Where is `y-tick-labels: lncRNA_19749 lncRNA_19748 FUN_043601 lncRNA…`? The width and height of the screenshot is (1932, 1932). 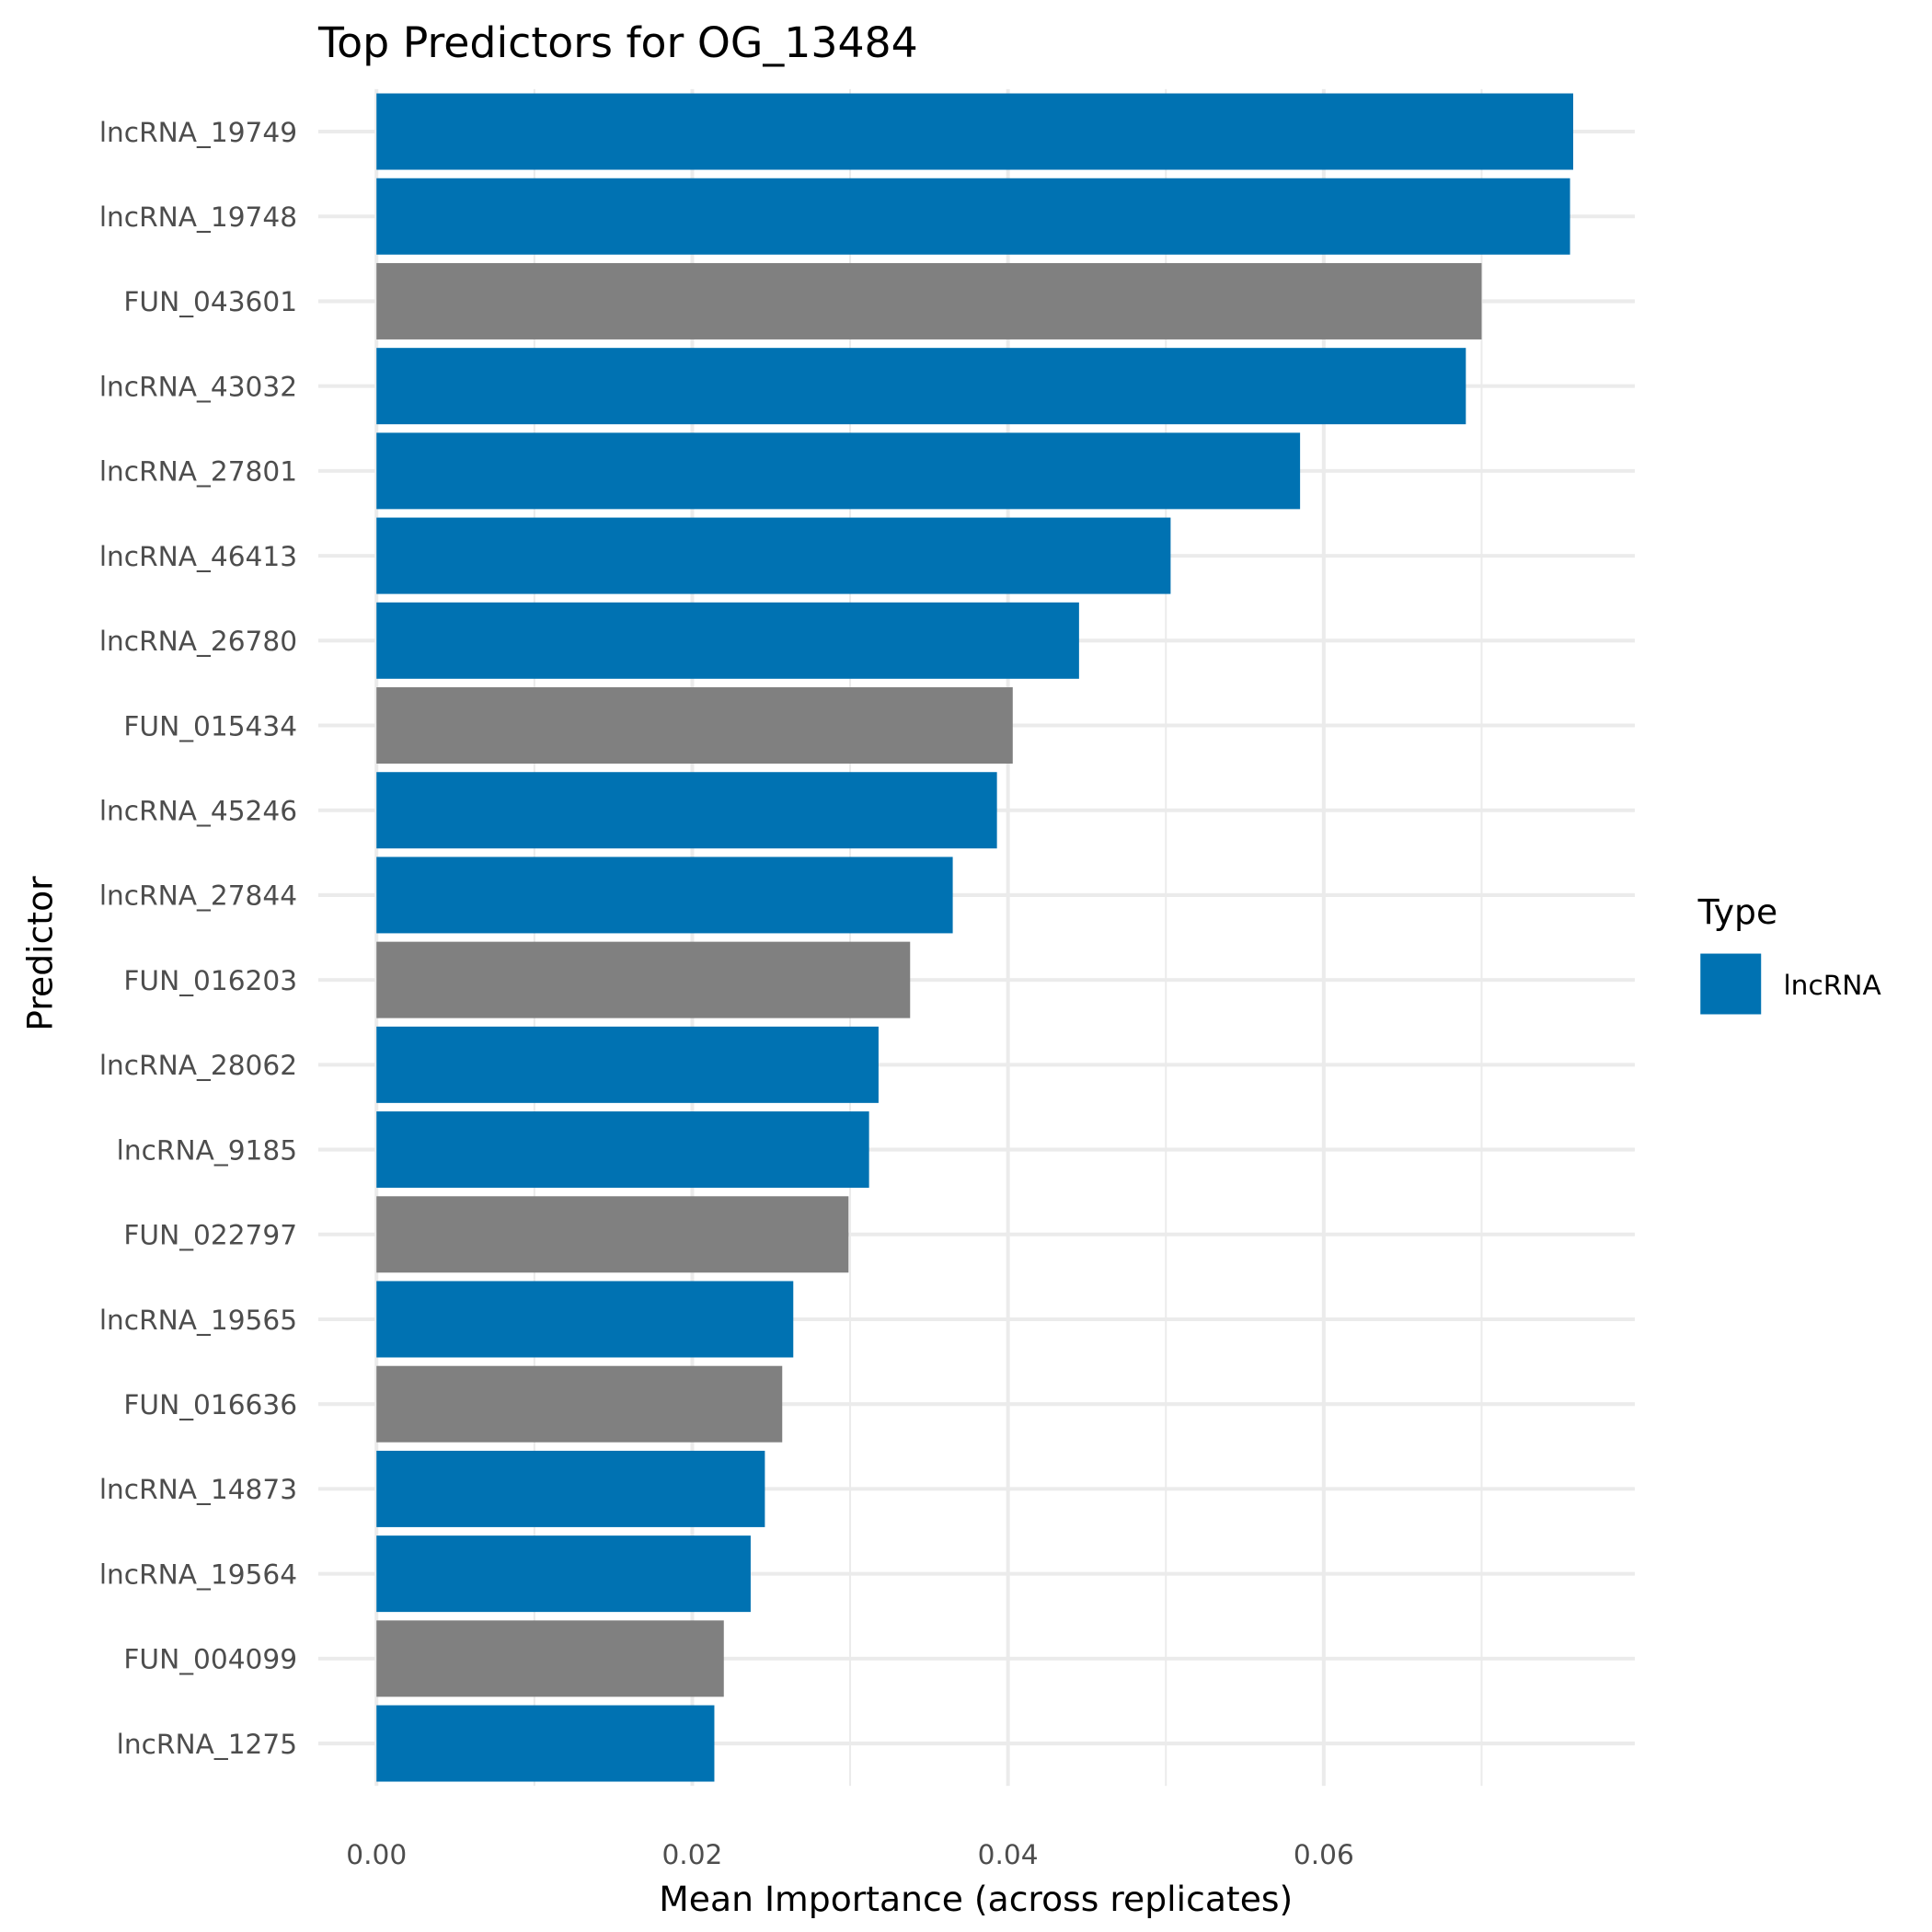 y-tick-labels: lncRNA_19749 lncRNA_19748 FUN_043601 lncRNA… is located at coordinates (198, 938).